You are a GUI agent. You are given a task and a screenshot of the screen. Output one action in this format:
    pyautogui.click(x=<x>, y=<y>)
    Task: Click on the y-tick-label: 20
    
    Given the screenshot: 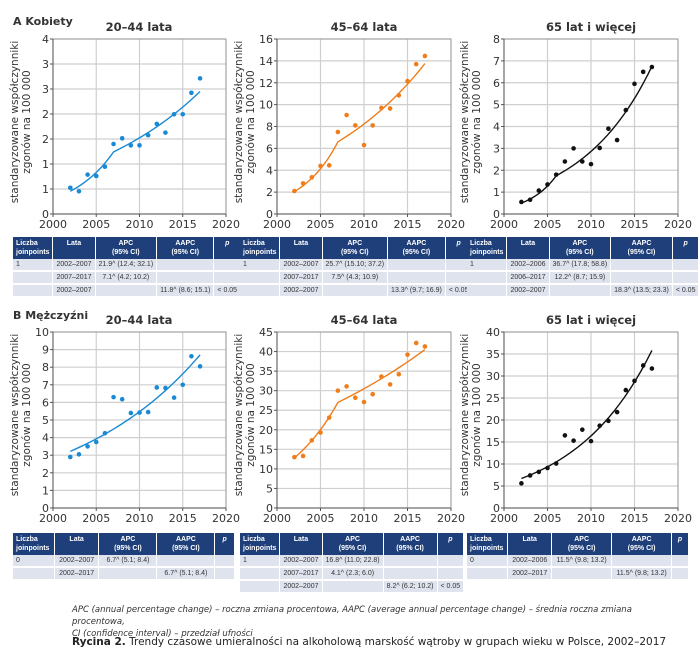 What is the action you would take?
    pyautogui.click(x=266, y=430)
    